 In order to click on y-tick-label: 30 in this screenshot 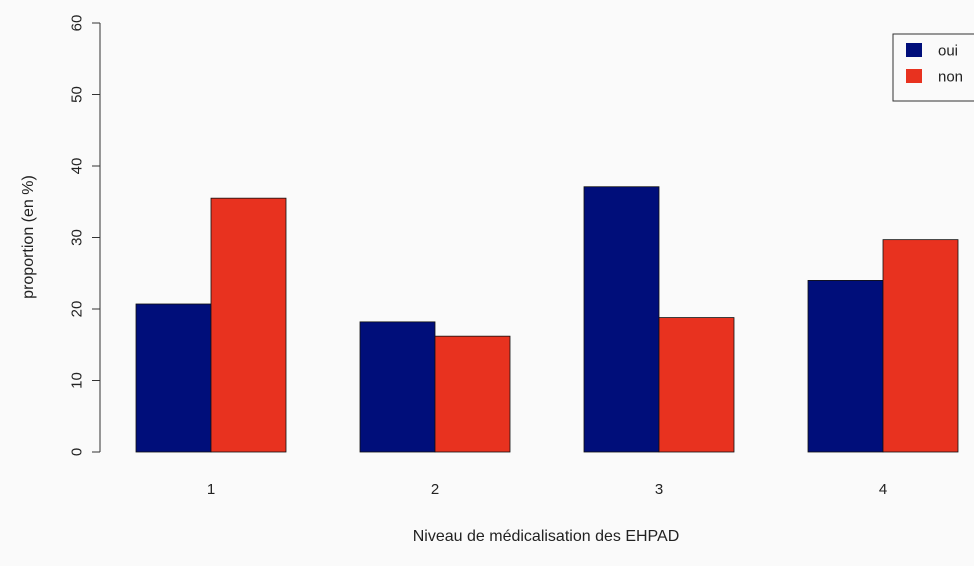, I will do `click(76, 237)`.